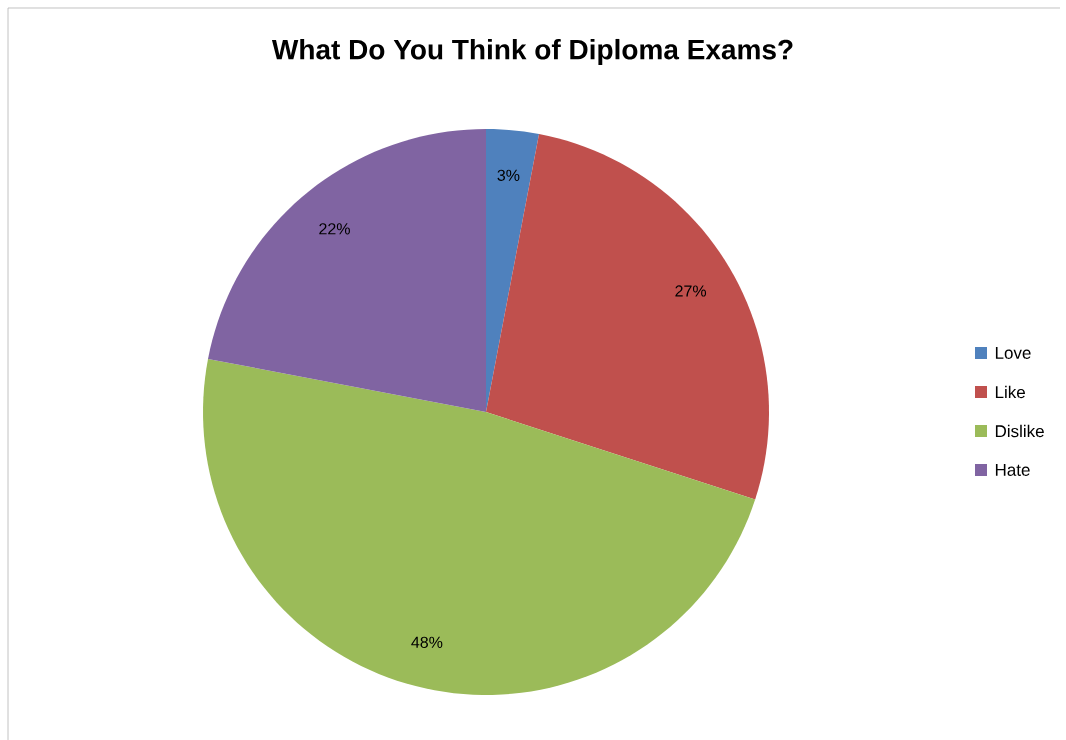 The height and width of the screenshot is (740, 1066). I want to click on legend-label: Dislike, so click(1019, 431).